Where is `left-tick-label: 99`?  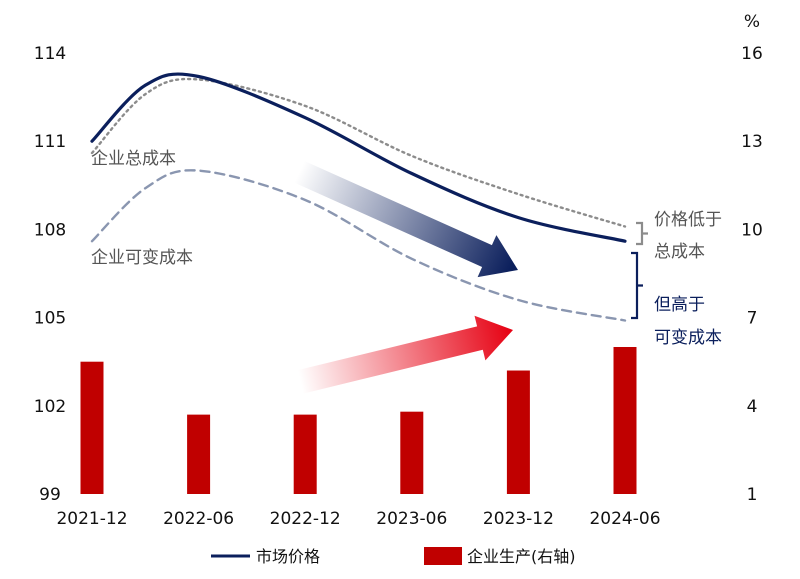 left-tick-label: 99 is located at coordinates (50, 495).